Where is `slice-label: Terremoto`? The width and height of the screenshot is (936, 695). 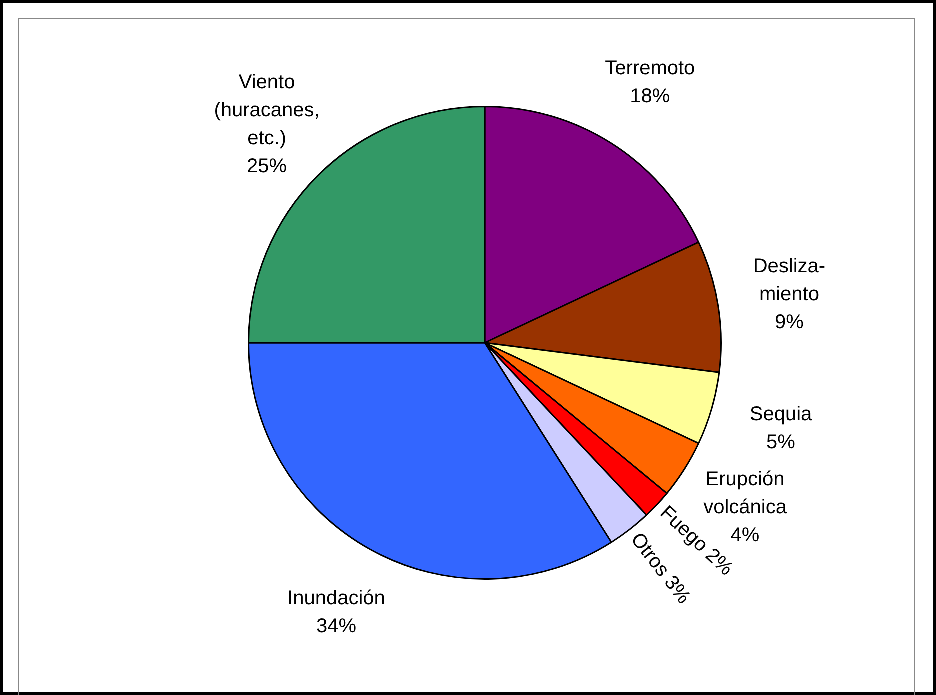 slice-label: Terremoto is located at coordinates (650, 68).